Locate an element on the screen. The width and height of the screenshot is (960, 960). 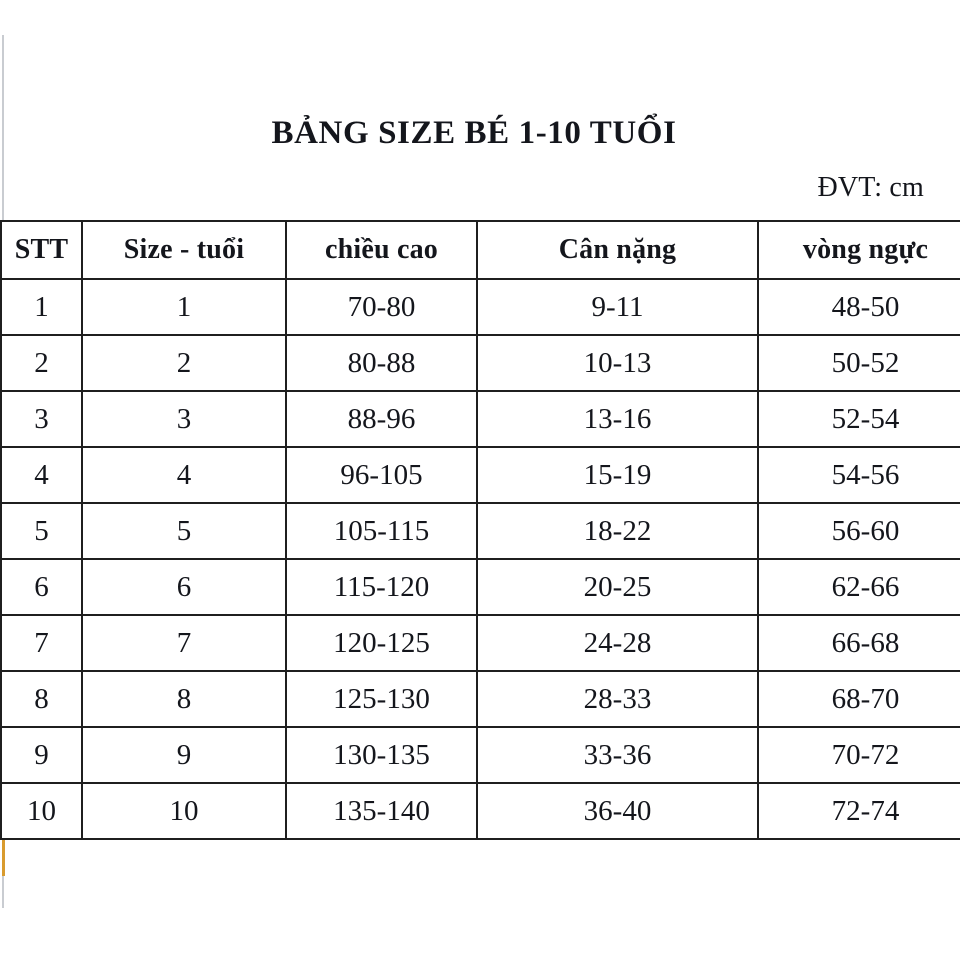
left-edge-scan-line-bottom is located at coordinates (3, 892).